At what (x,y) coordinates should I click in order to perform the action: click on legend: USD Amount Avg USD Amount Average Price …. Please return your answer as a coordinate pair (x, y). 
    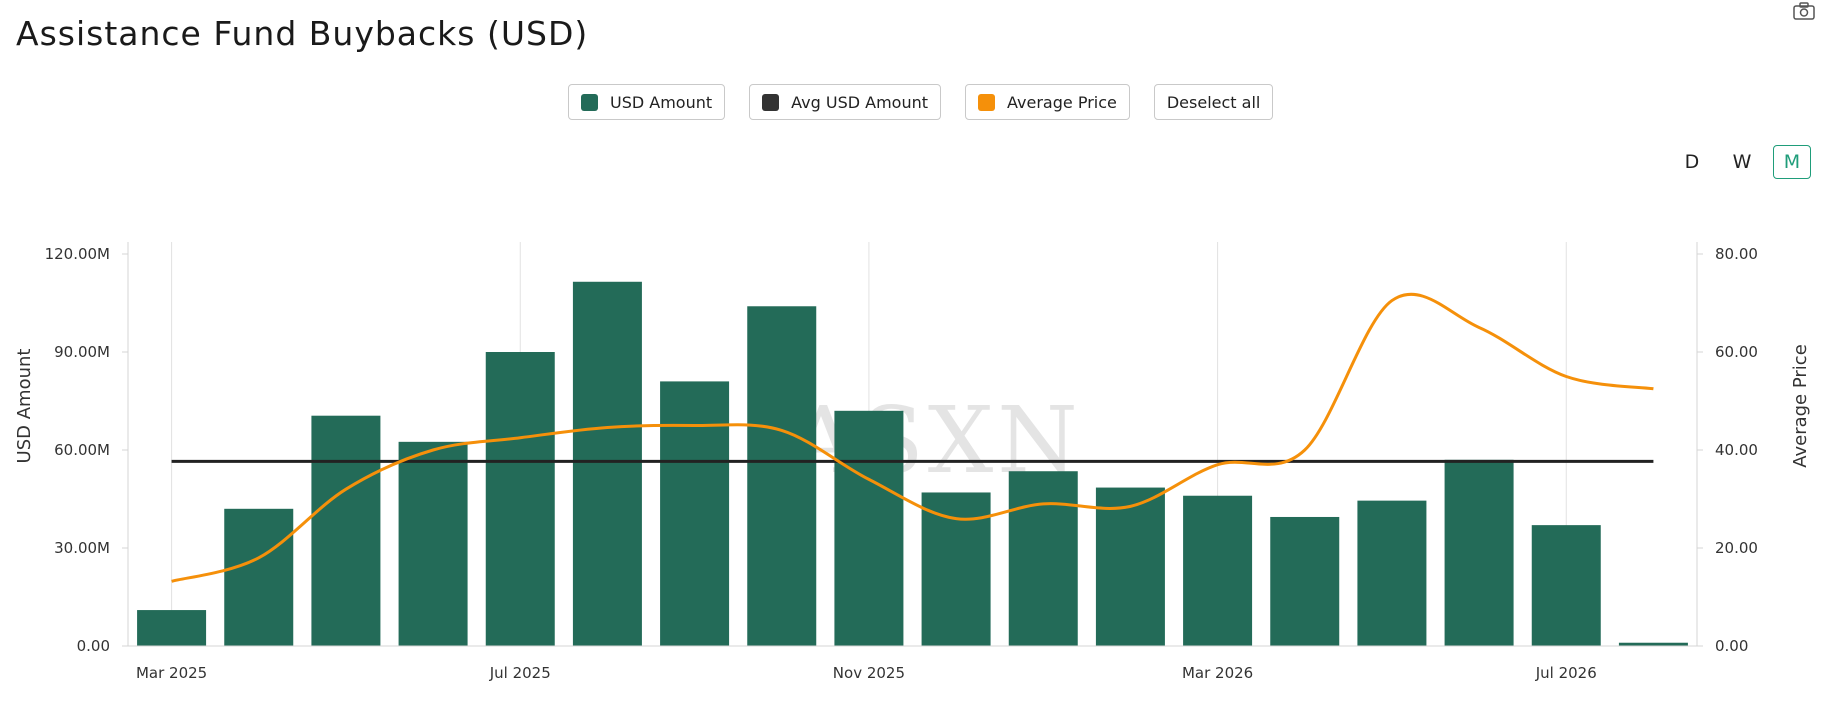
    Looking at the image, I should click on (921, 102).